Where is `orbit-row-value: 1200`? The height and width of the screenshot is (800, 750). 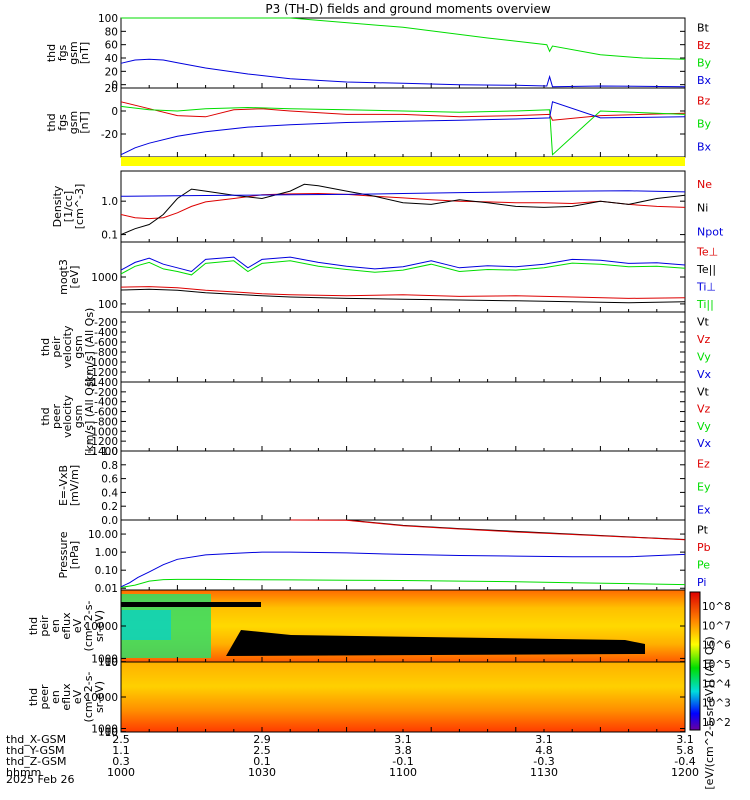
orbit-row-value: 1200 is located at coordinates (685, 772).